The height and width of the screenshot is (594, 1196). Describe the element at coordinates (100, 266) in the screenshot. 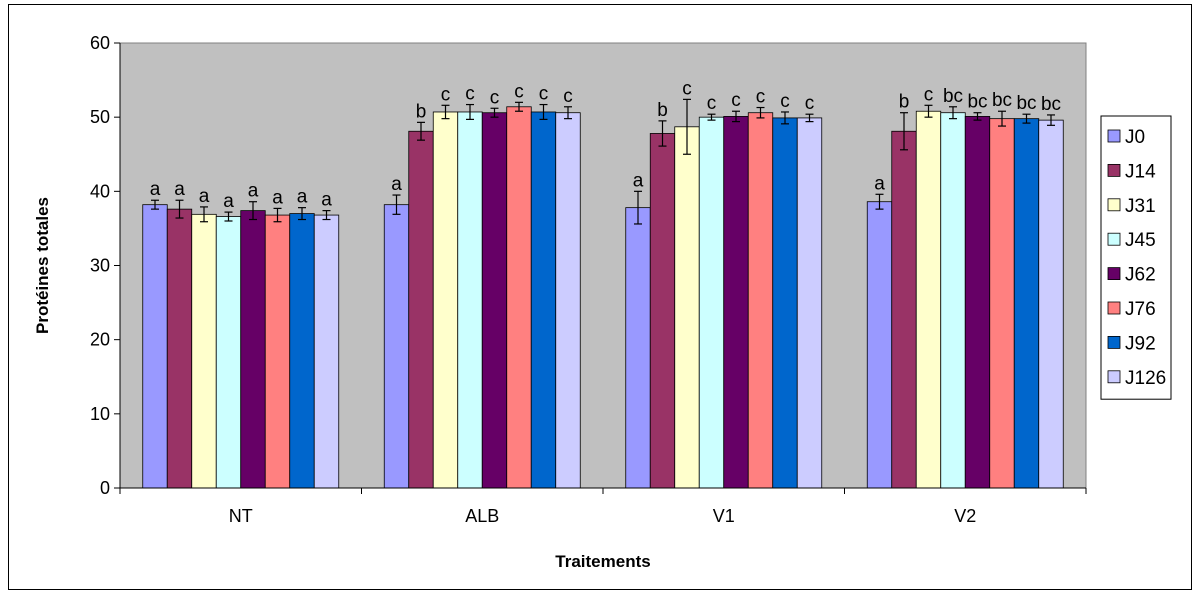

I see `y-tick-label: 30` at that location.